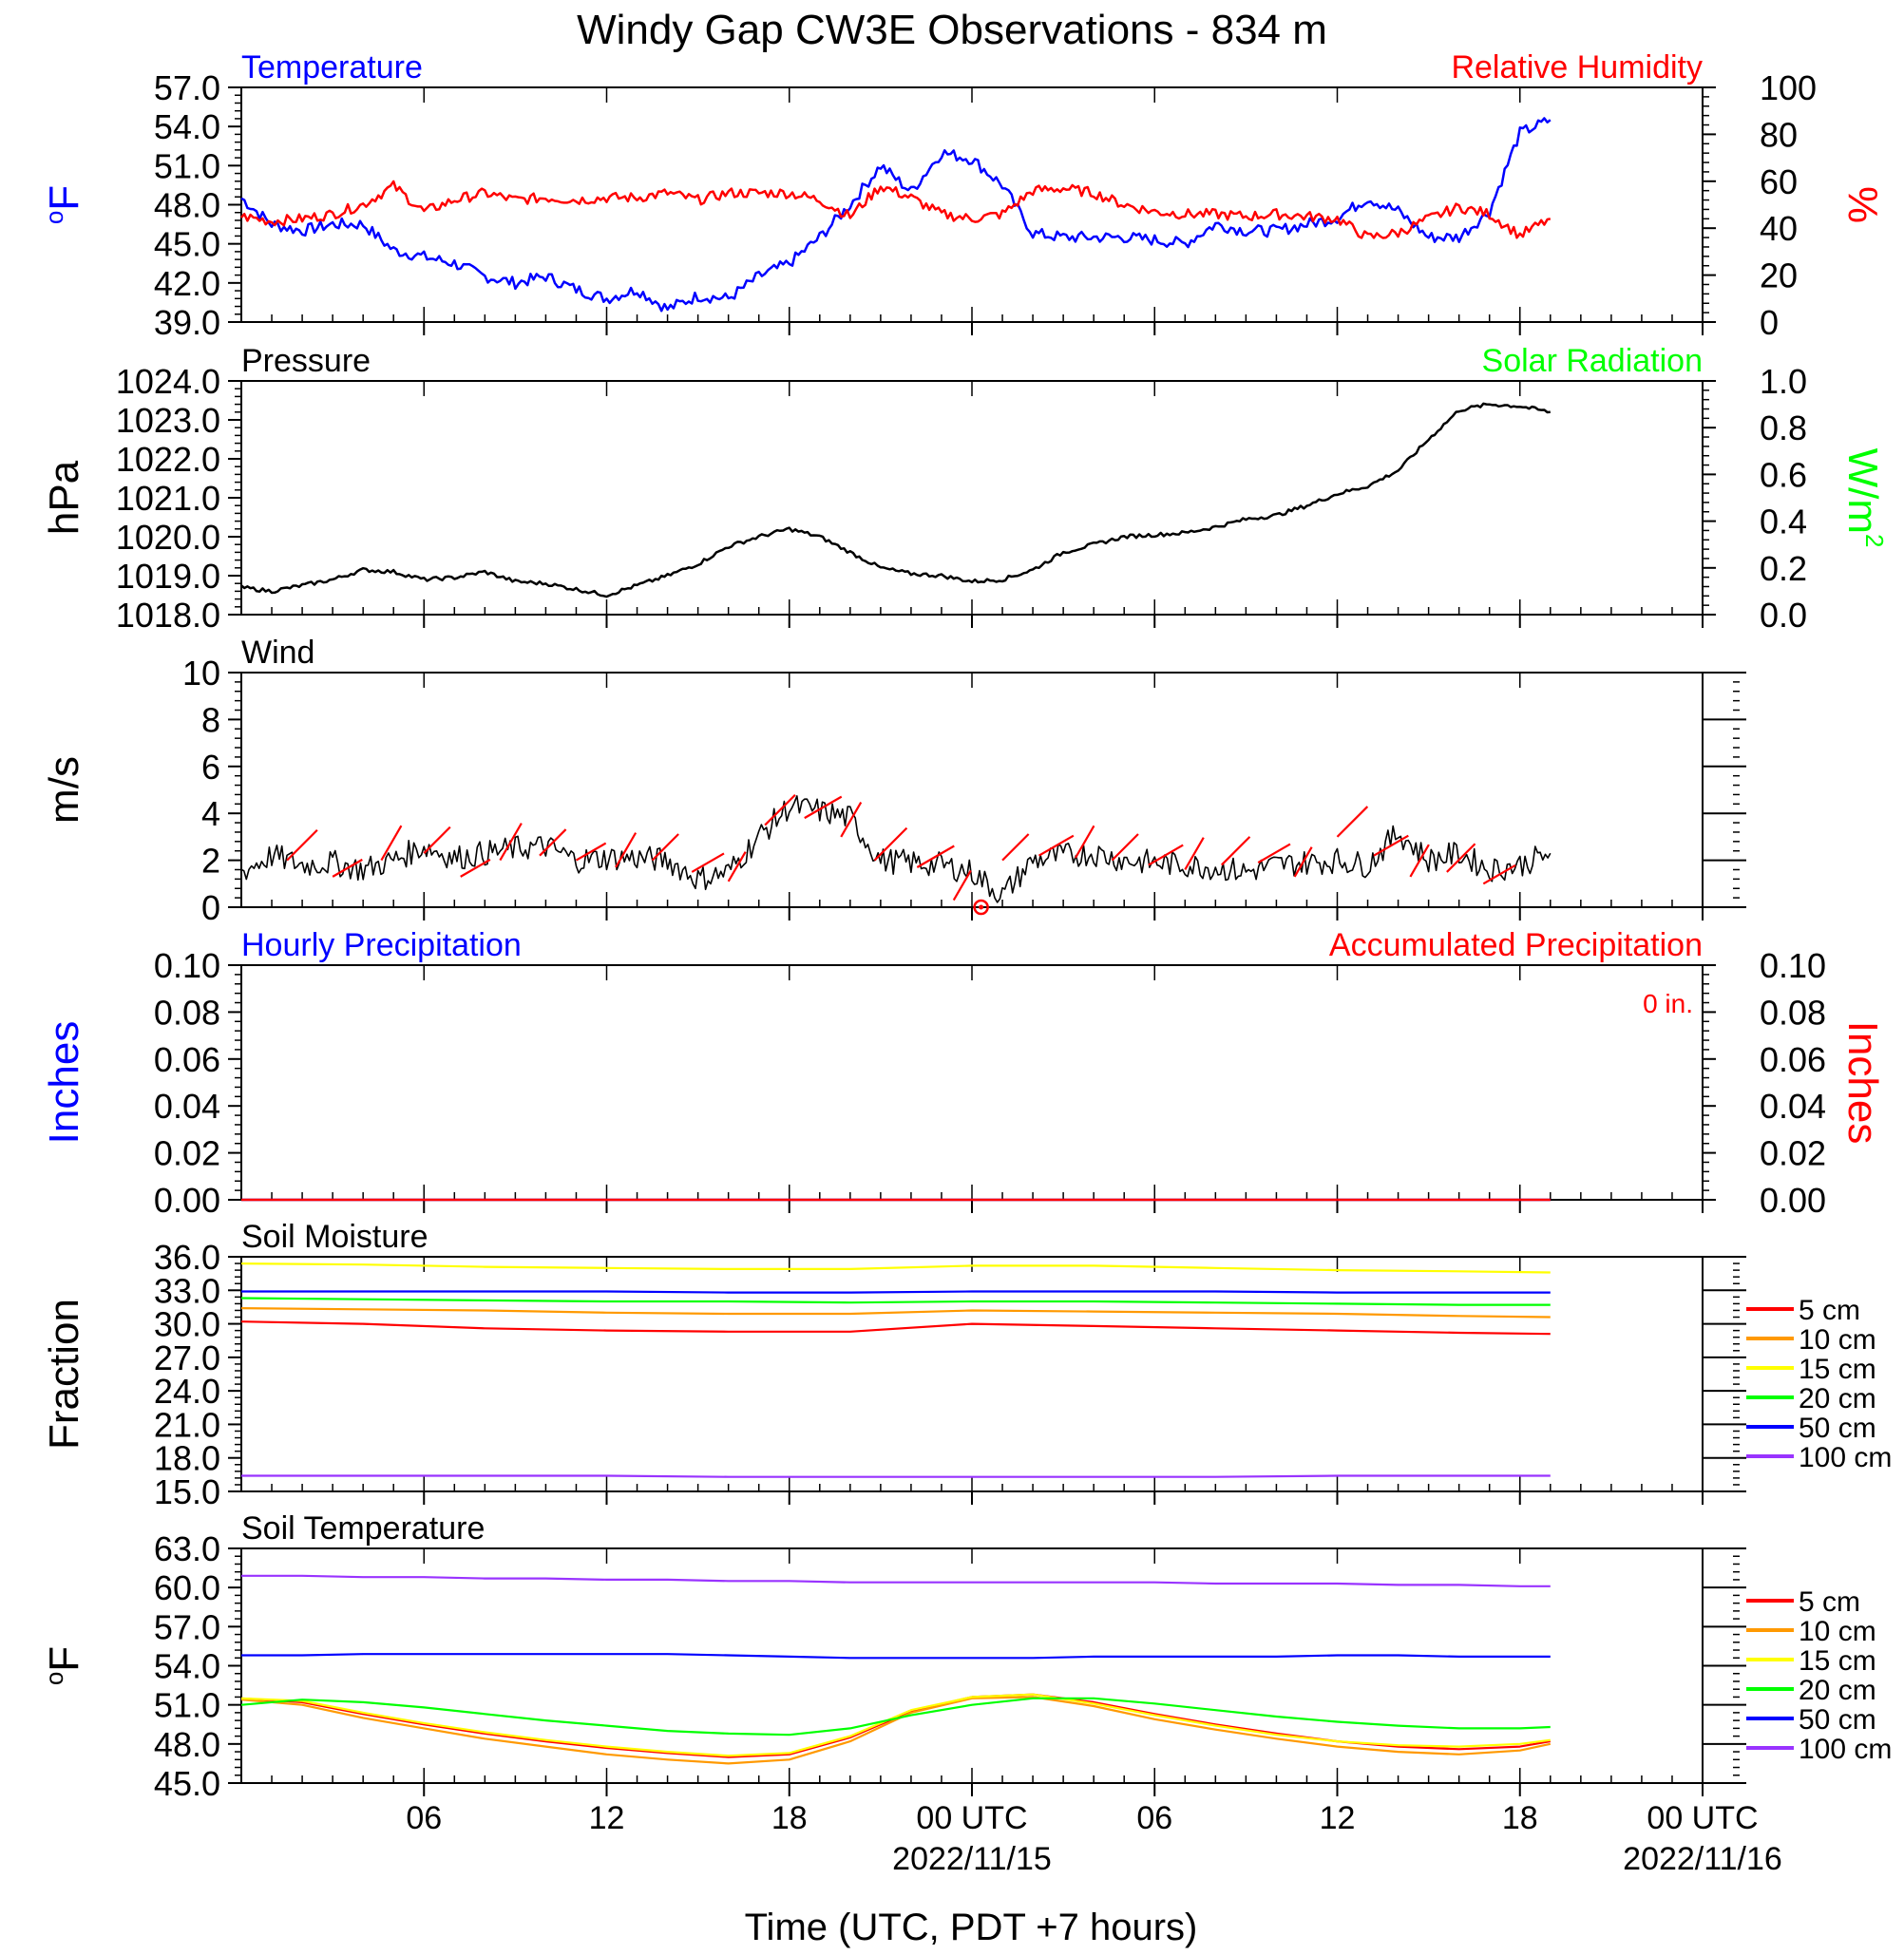 The height and width of the screenshot is (1955, 1904). I want to click on panel-right-title: Relative Humidity, so click(1577, 67).